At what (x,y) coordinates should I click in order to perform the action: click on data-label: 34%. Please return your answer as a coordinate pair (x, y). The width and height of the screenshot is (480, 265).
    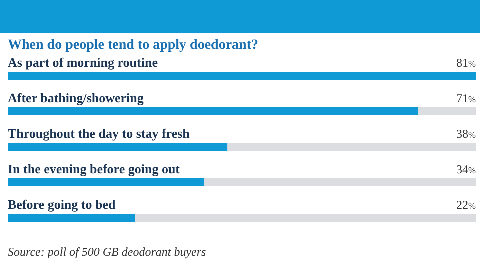
    Looking at the image, I should click on (466, 169).